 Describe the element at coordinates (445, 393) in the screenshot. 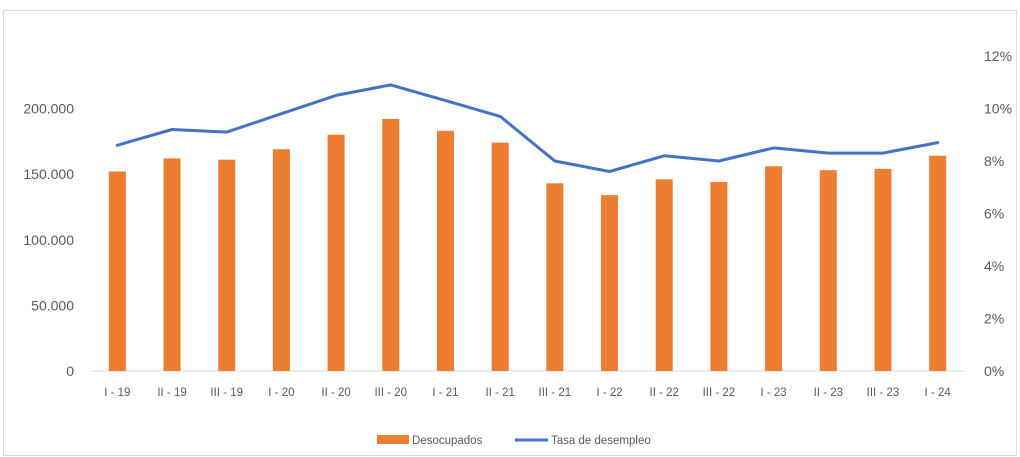

I see `x-tick-label: I - 21` at that location.